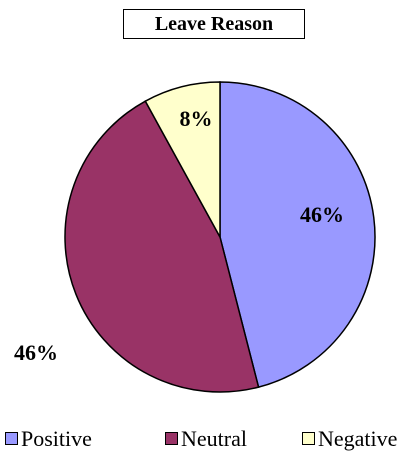 This screenshot has height=456, width=412. Describe the element at coordinates (358, 438) in the screenshot. I see `legend-label-negative: Negative` at that location.